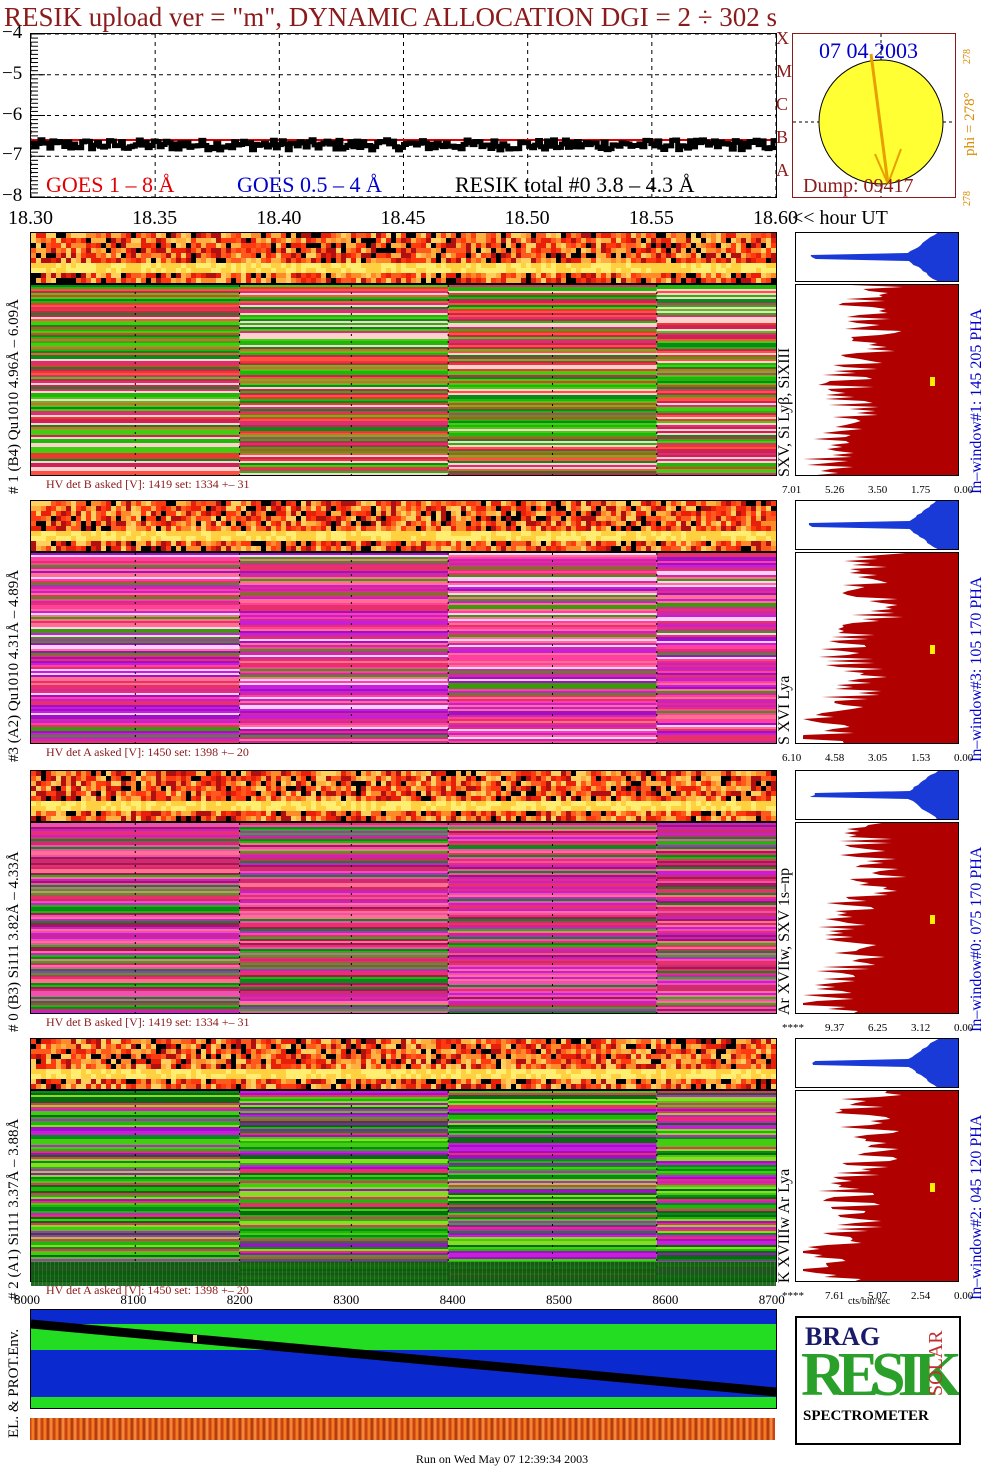 The width and height of the screenshot is (1004, 1476). I want to click on pha-red-shape, so click(880, 380).